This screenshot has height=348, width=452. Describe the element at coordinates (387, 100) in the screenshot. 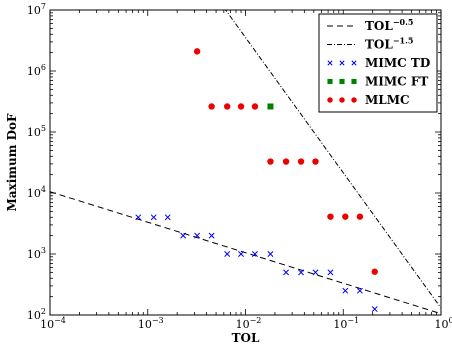

I see `legend-label-5: MLMC` at that location.